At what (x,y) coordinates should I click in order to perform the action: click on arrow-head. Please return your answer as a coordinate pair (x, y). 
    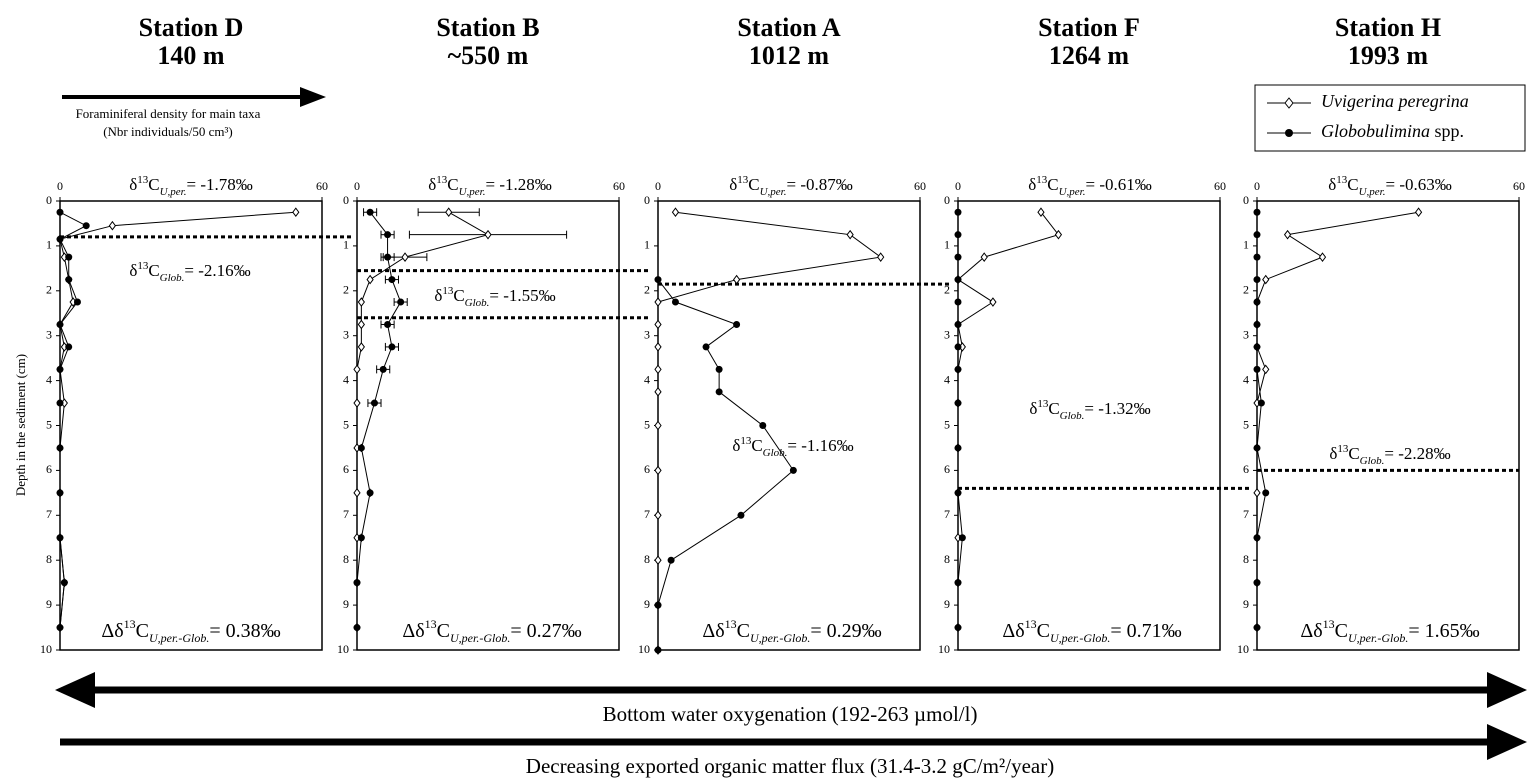
    Looking at the image, I should click on (1507, 742).